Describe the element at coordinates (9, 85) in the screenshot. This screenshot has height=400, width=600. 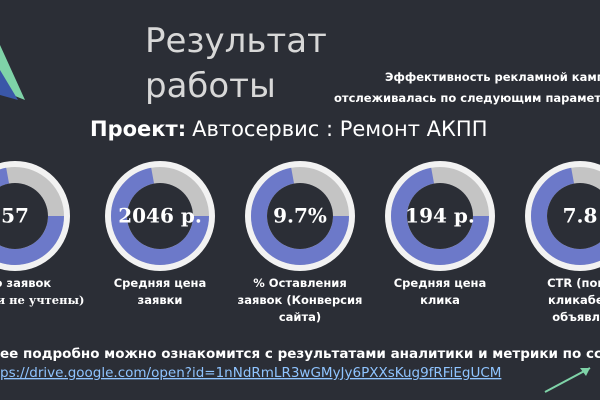
I see `decor-triangle` at that location.